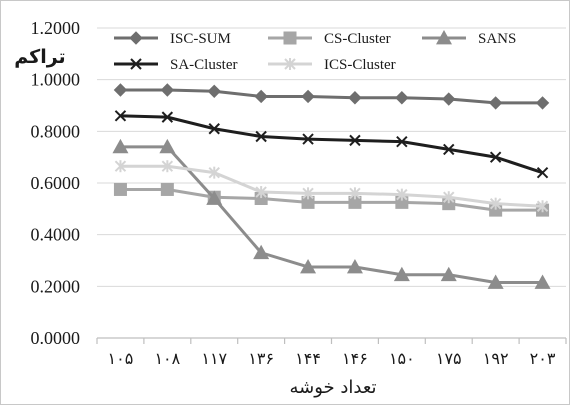 The height and width of the screenshot is (405, 570). I want to click on series-ics-cluster, so click(331, 186).